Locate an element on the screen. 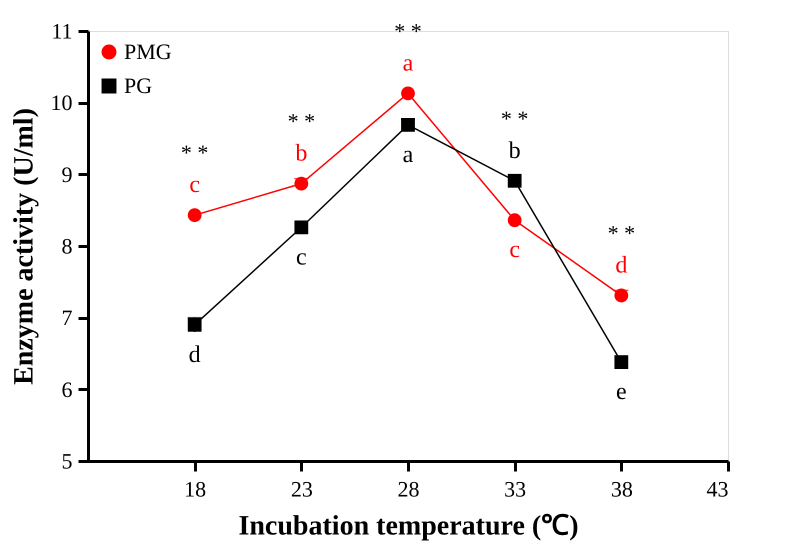  x-tick-label: 28 is located at coordinates (409, 489).